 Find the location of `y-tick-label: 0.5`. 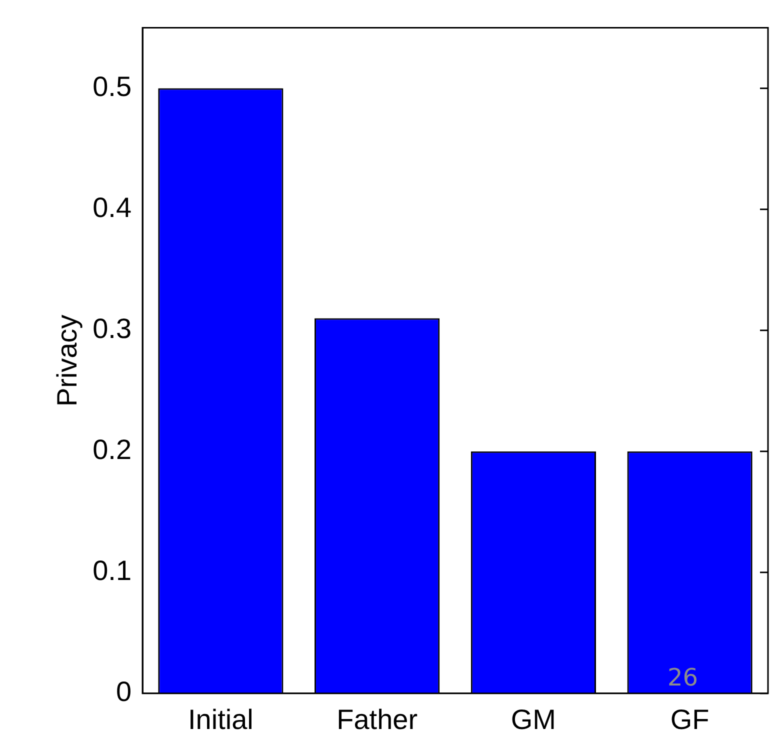

y-tick-label: 0.5 is located at coordinates (112, 86).